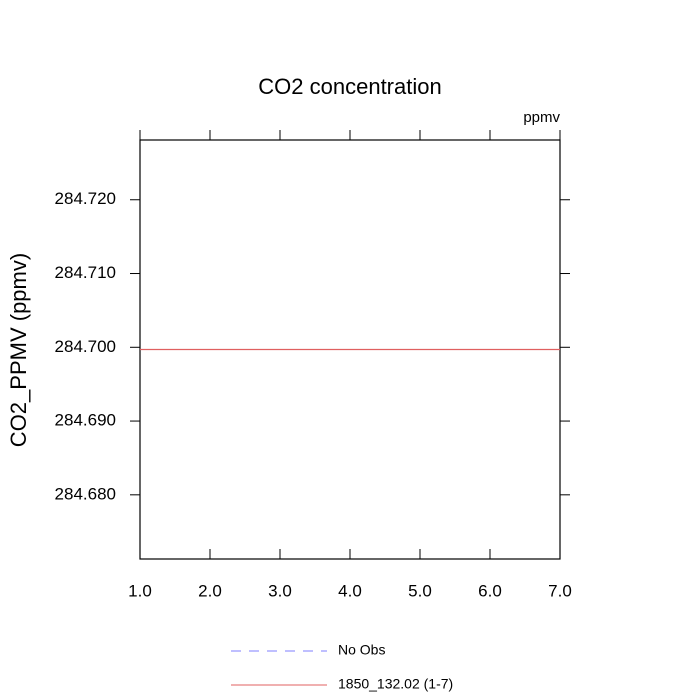 This screenshot has height=700, width=700. What do you see at coordinates (280, 590) in the screenshot?
I see `x-tick-label: 3.0` at bounding box center [280, 590].